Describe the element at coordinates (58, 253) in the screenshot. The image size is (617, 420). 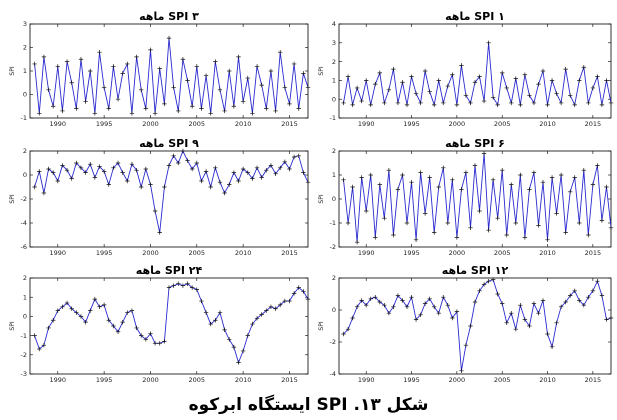
I see `x-tick-label: 1990` at that location.